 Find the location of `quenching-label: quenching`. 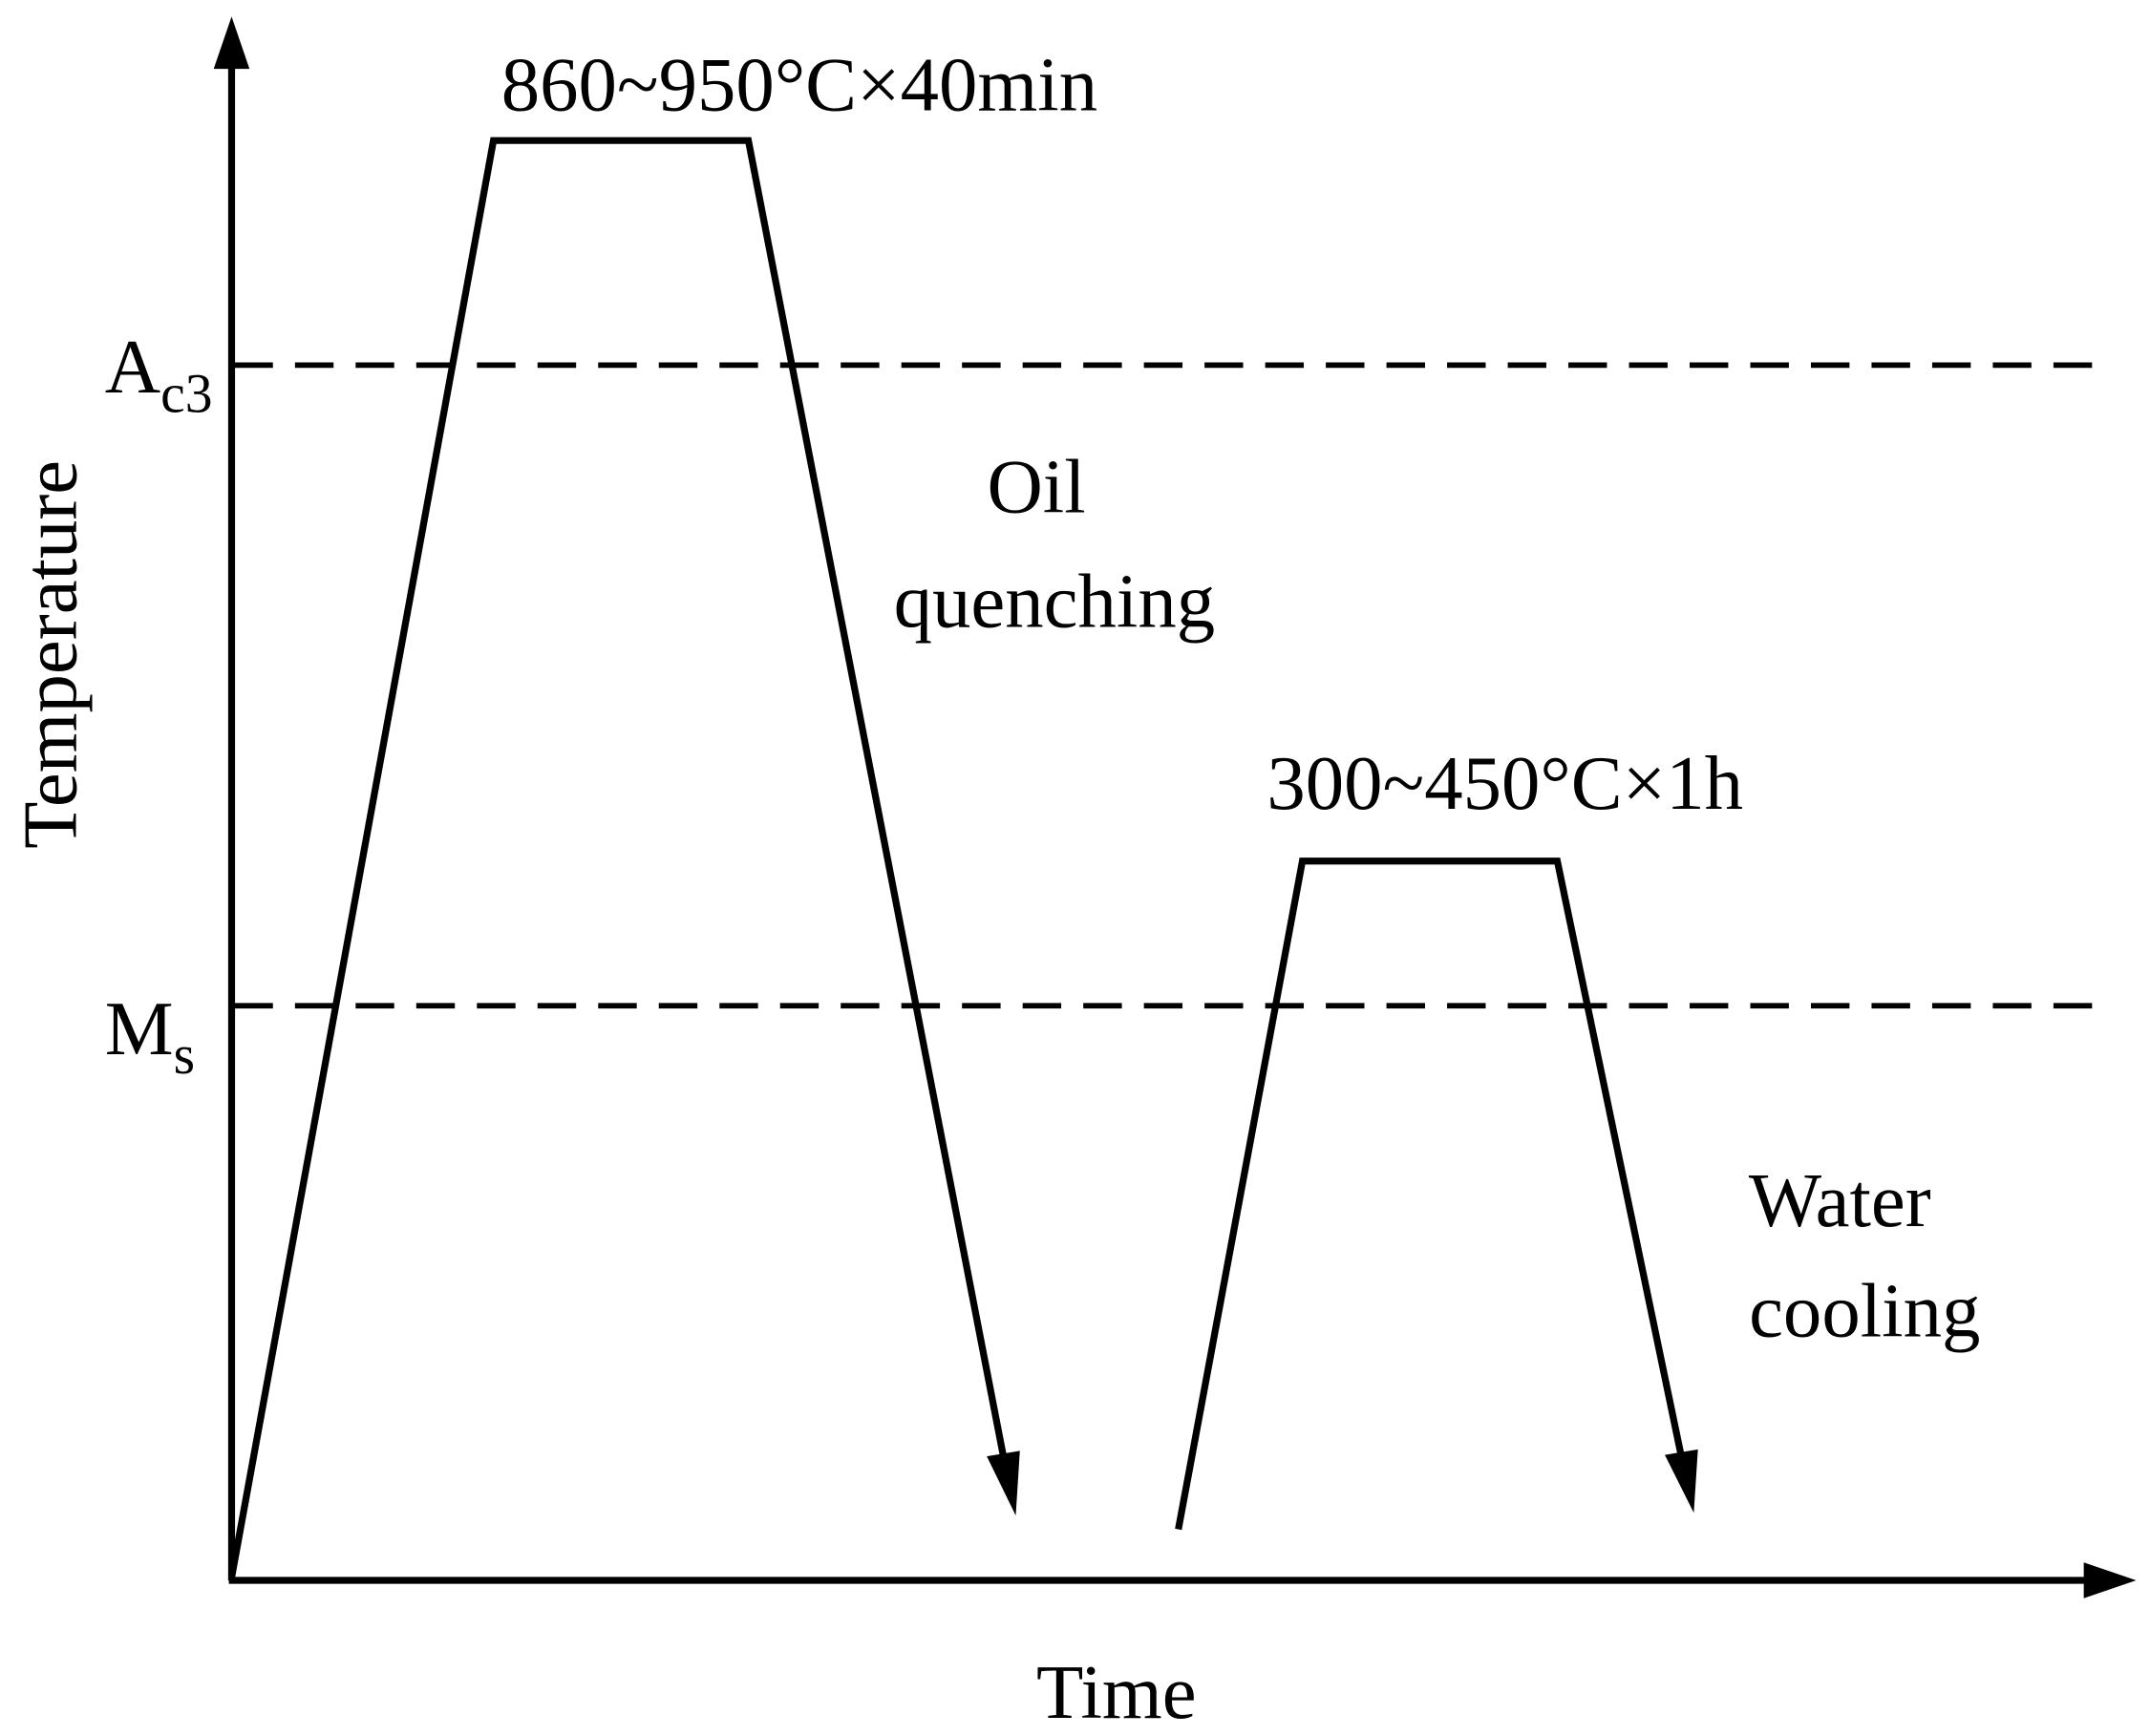

quenching-label: quenching is located at coordinates (1055, 601).